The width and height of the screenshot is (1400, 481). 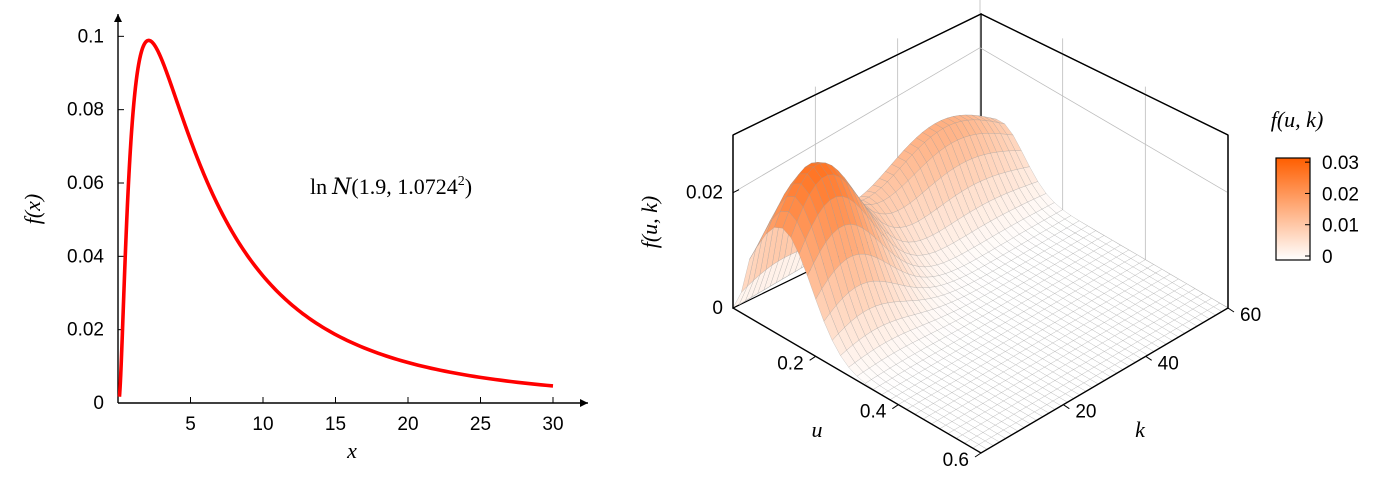 What do you see at coordinates (32, 209) in the screenshot?
I see `y-axis-label: f(x)` at bounding box center [32, 209].